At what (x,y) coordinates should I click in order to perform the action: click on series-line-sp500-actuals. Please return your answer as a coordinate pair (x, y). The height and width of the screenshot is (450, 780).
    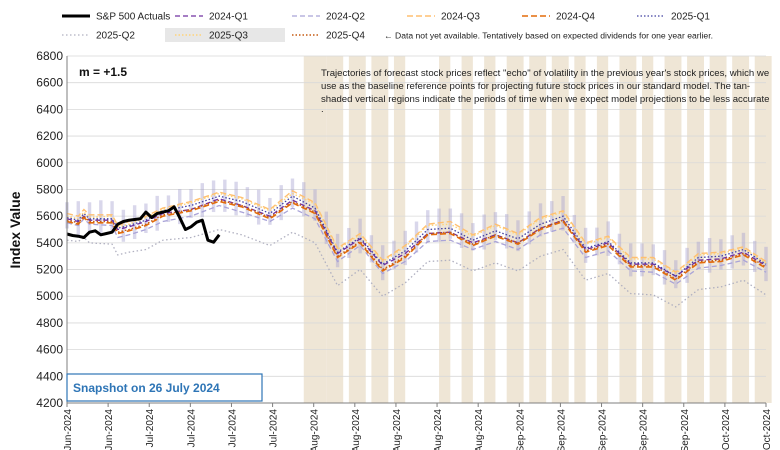
    Looking at the image, I should click on (143, 224).